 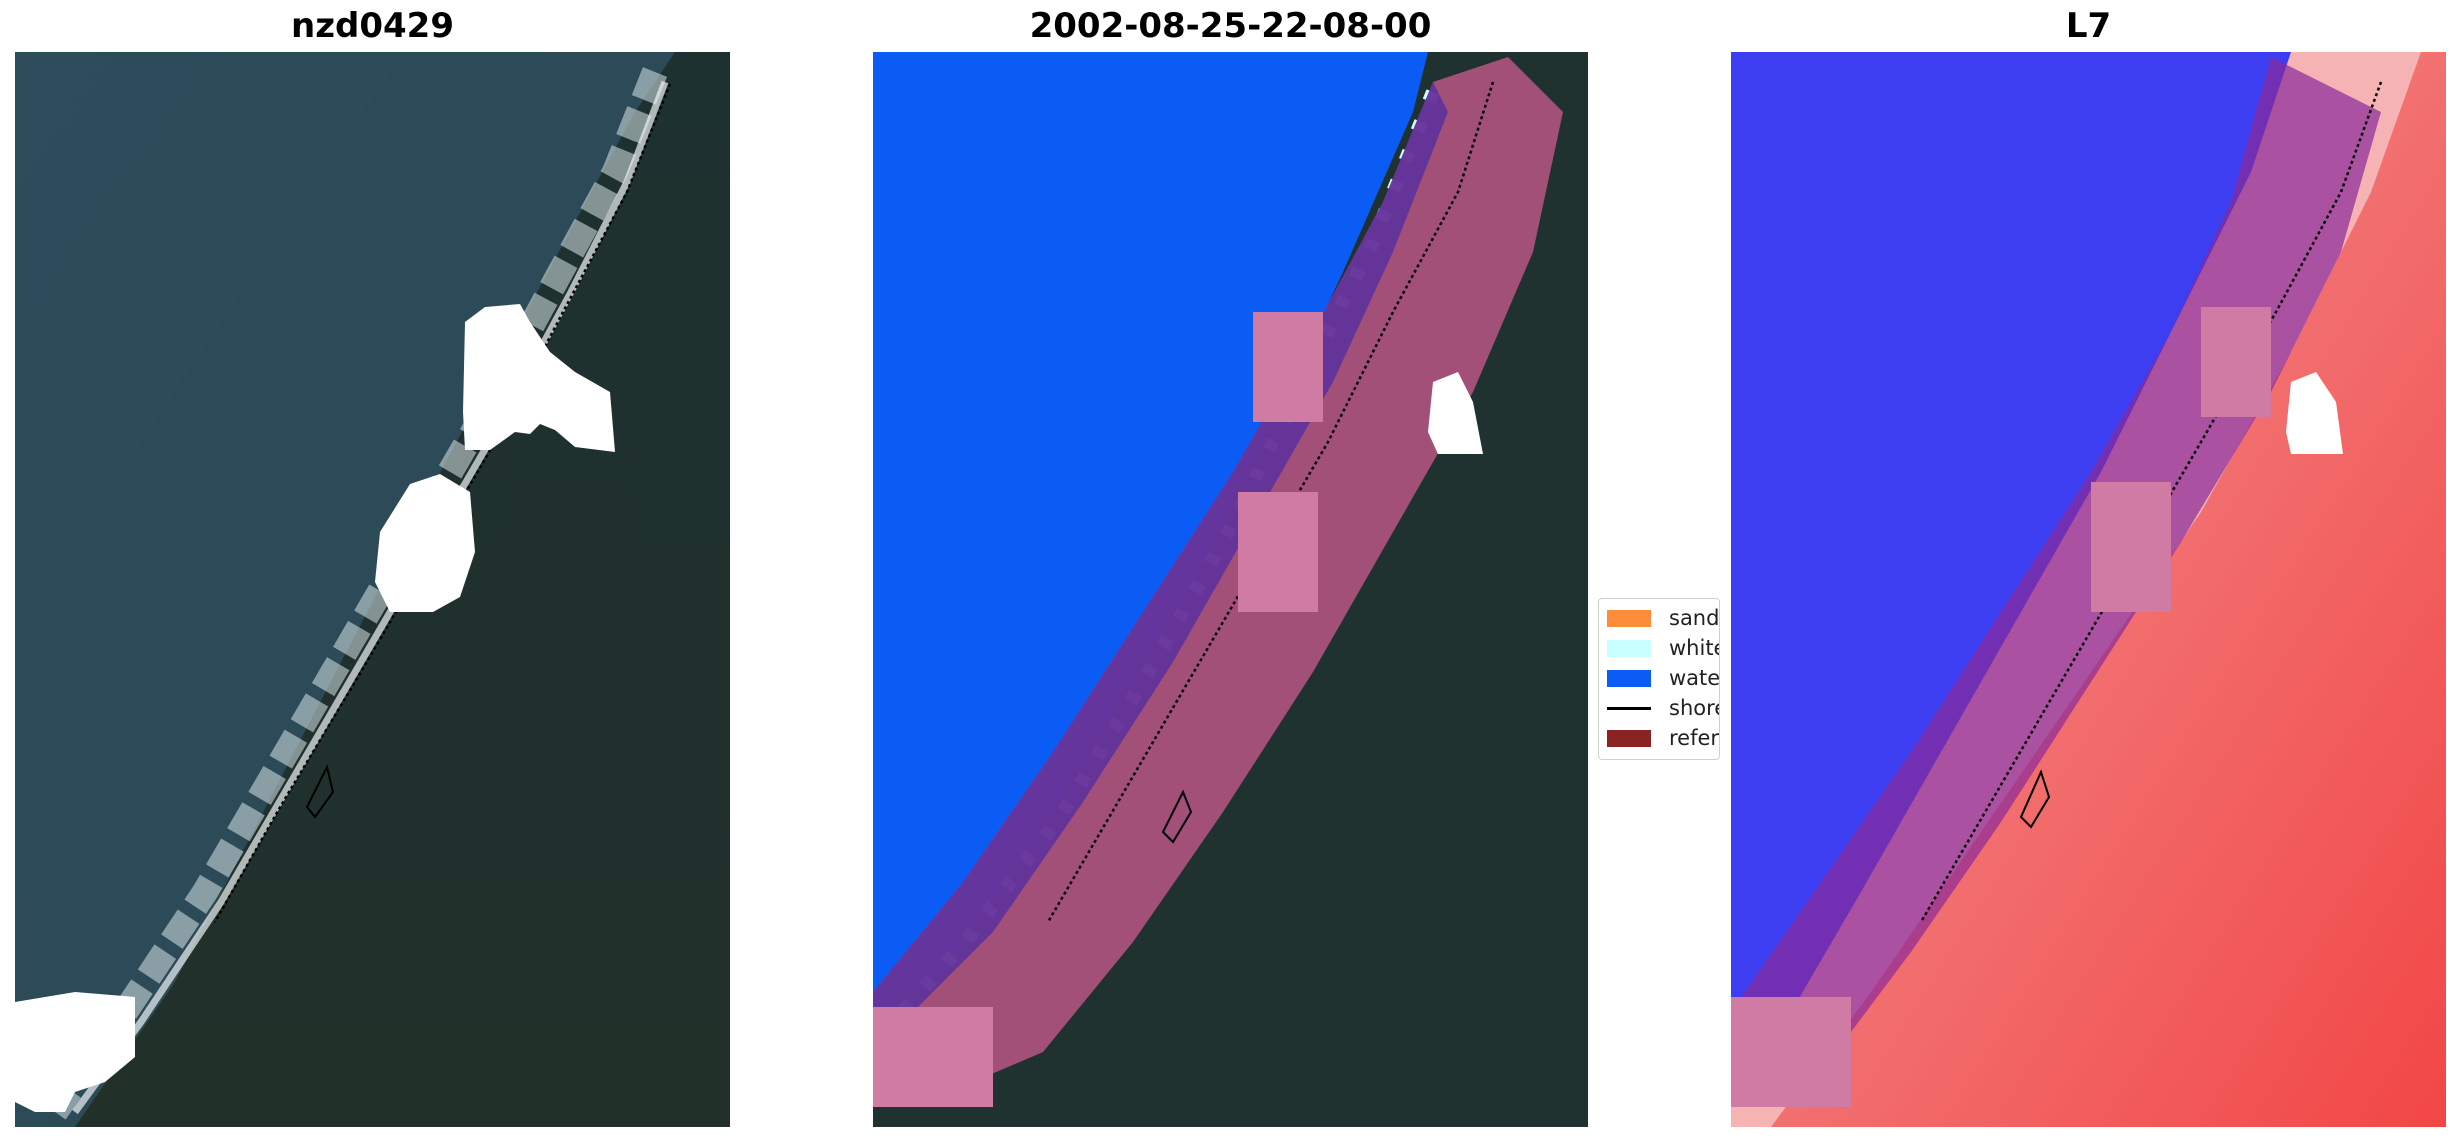 I want to click on panel-title-classification: 2002-08-25-22-08-00, so click(x=1230, y=26).